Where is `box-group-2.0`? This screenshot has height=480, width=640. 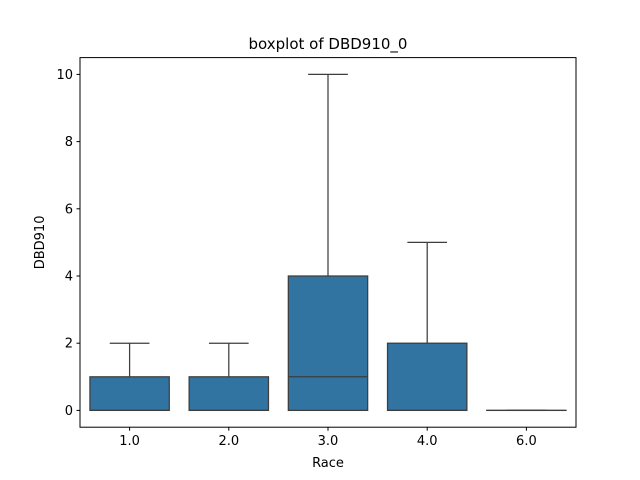
box-group-2.0 is located at coordinates (229, 377).